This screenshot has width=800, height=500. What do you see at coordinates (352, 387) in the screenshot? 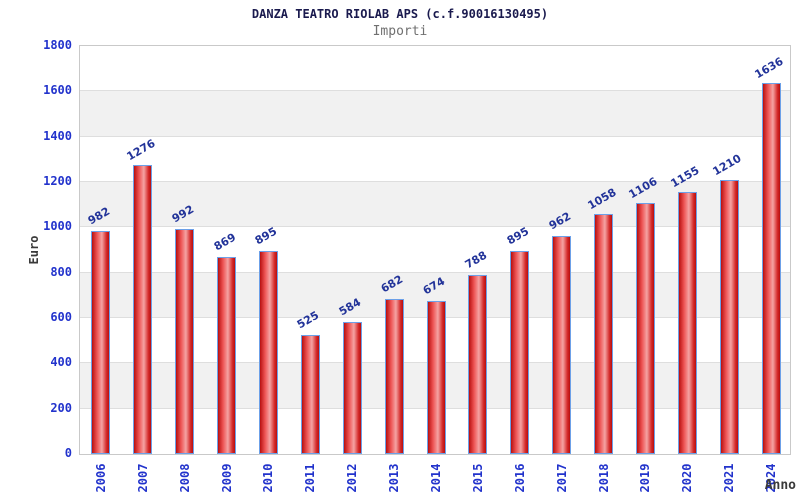
I see `bar-2012` at bounding box center [352, 387].